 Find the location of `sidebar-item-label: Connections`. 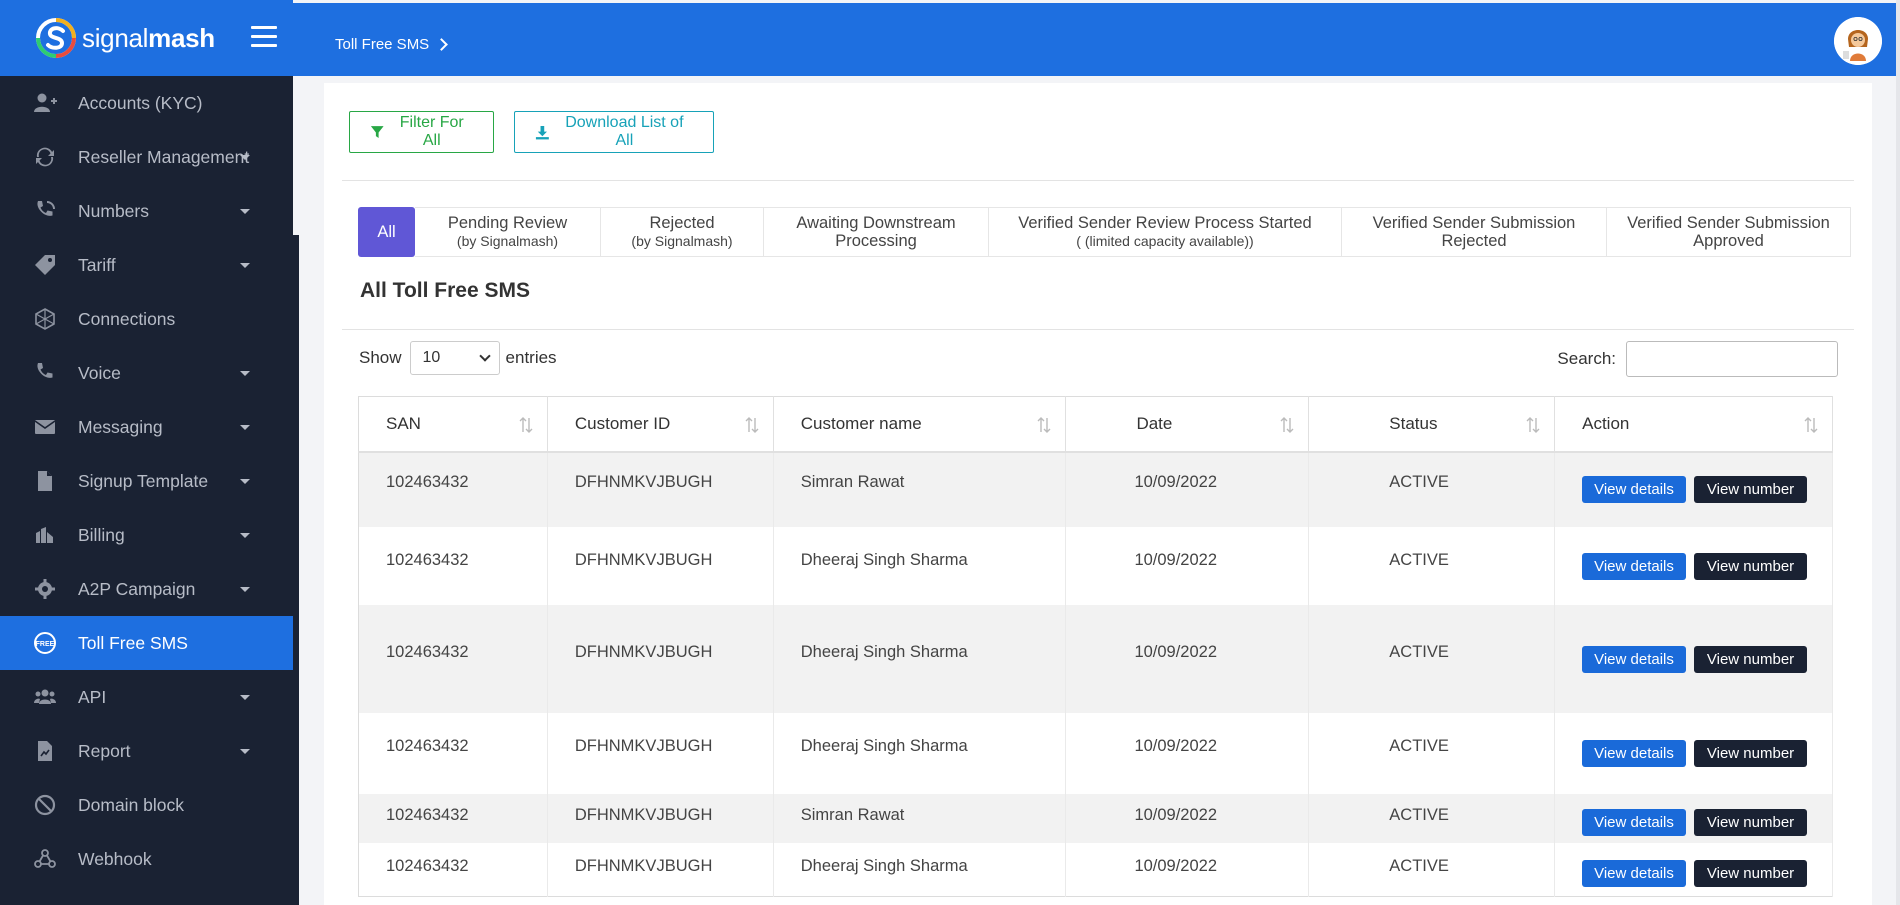

sidebar-item-label: Connections is located at coordinates (127, 318).